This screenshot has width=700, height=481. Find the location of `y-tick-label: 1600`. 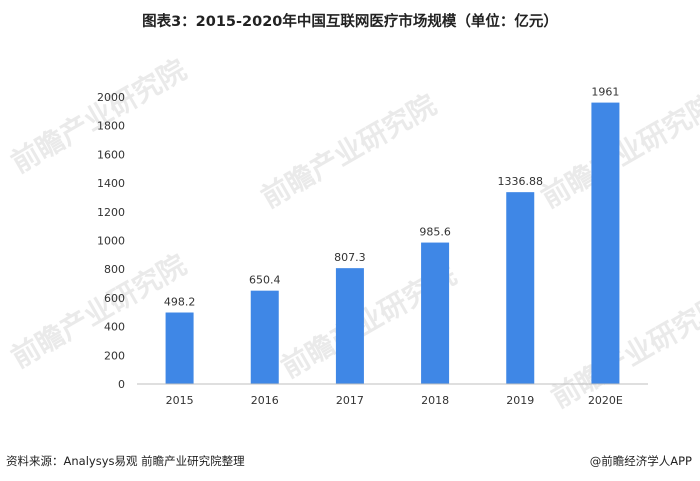

y-tick-label: 1600 is located at coordinates (111, 154).